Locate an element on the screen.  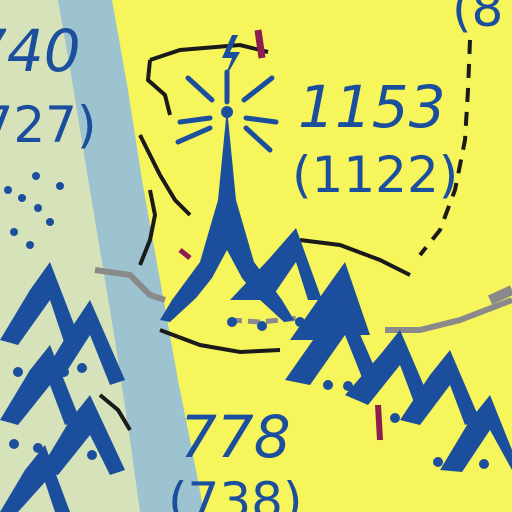
obstacle-height-agl-label: (738) is located at coordinates (235, 492).